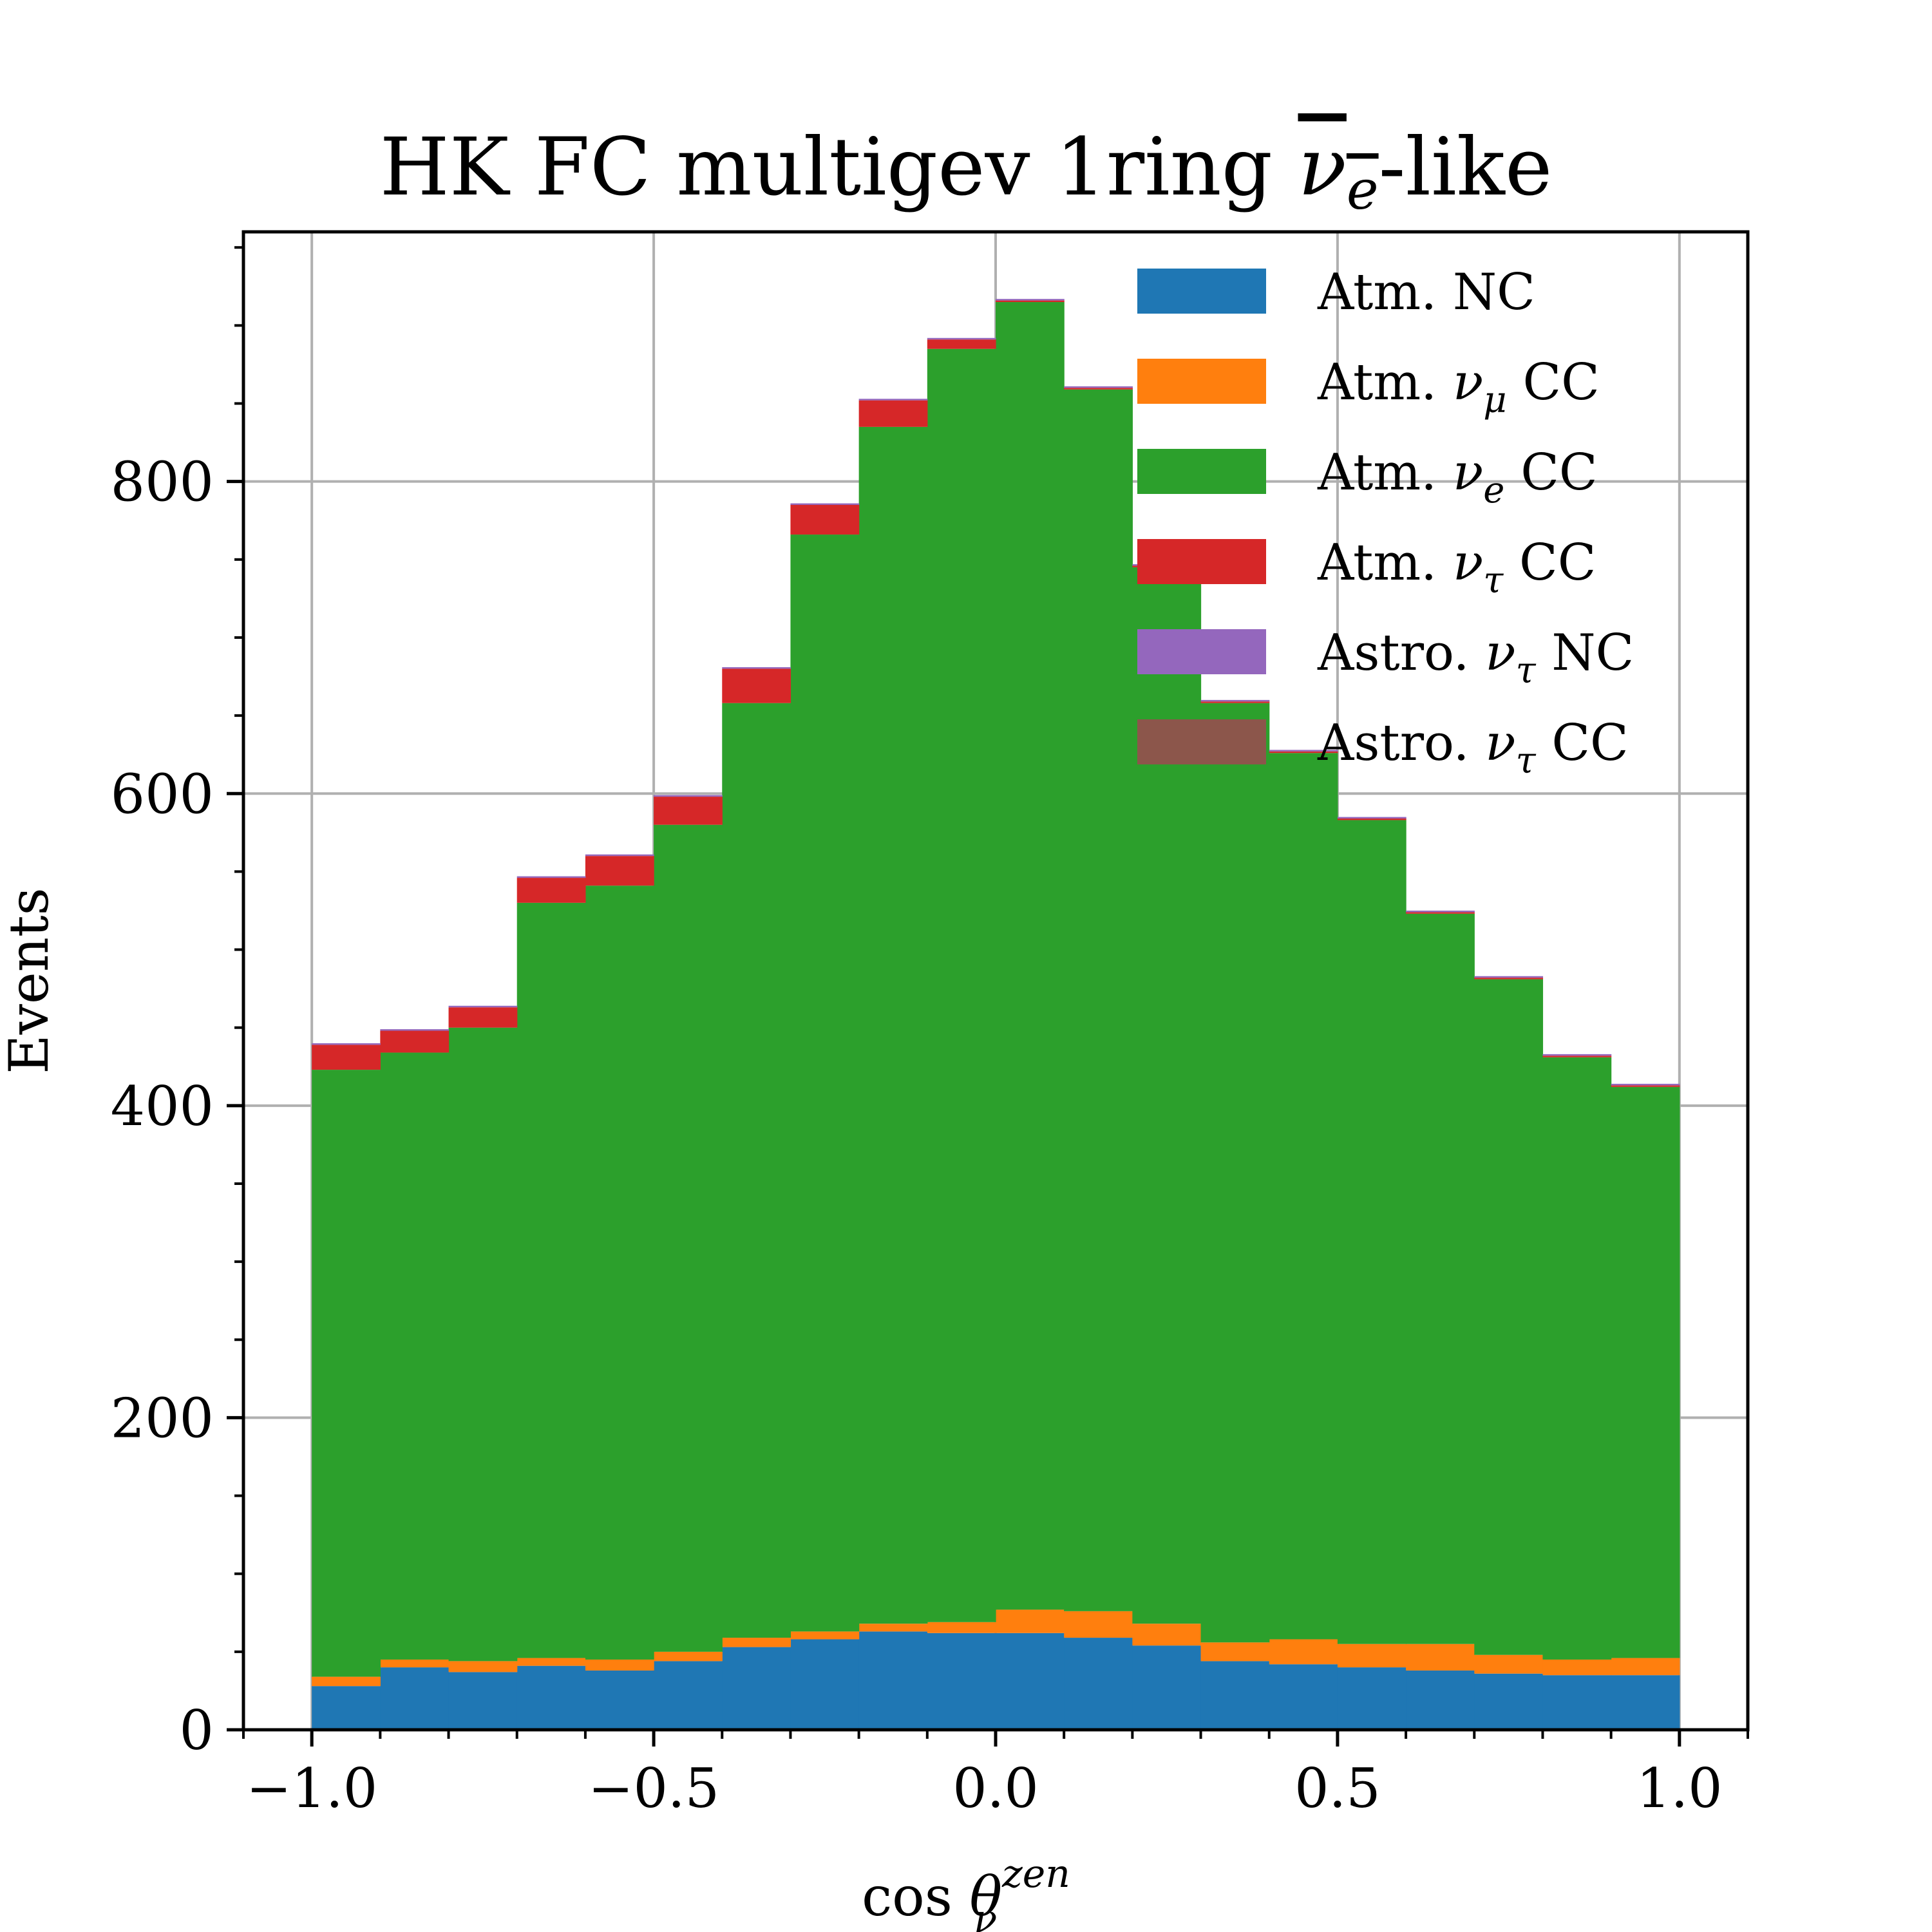  What do you see at coordinates (1426, 292) in the screenshot?
I see `legend-label: Atm. NC` at bounding box center [1426, 292].